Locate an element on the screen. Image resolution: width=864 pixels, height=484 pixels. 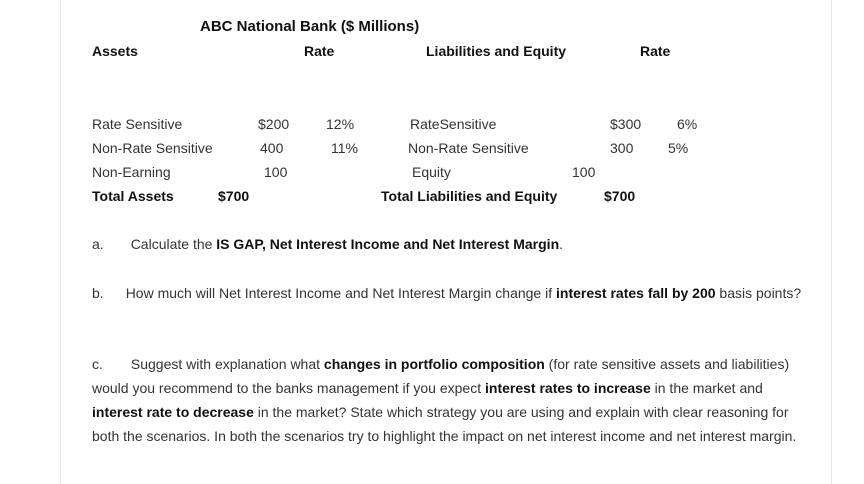
table-title: ABC National Bank ($ Millions) is located at coordinates (310, 26).